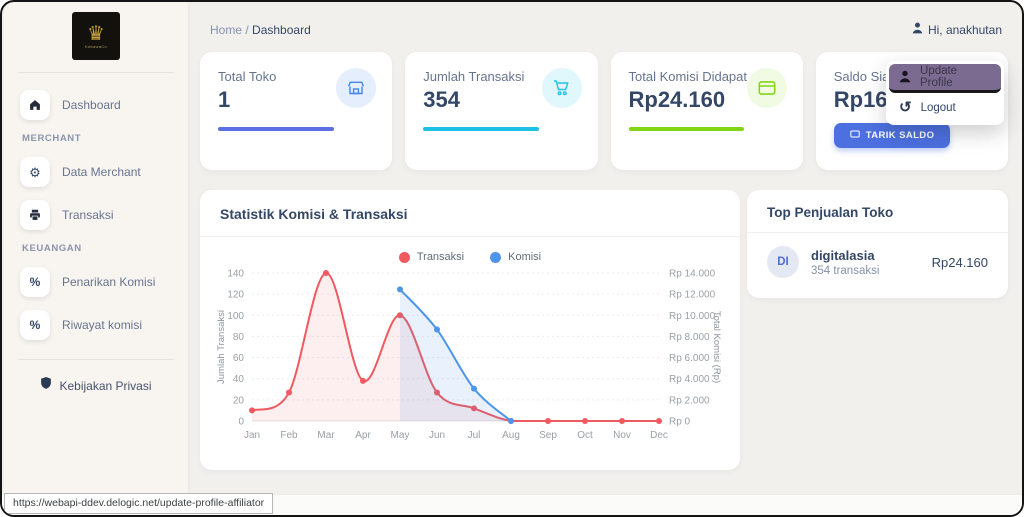  Describe the element at coordinates (52, 248) in the screenshot. I see `sidebar-section-keuangan: KEUANGAN` at that location.